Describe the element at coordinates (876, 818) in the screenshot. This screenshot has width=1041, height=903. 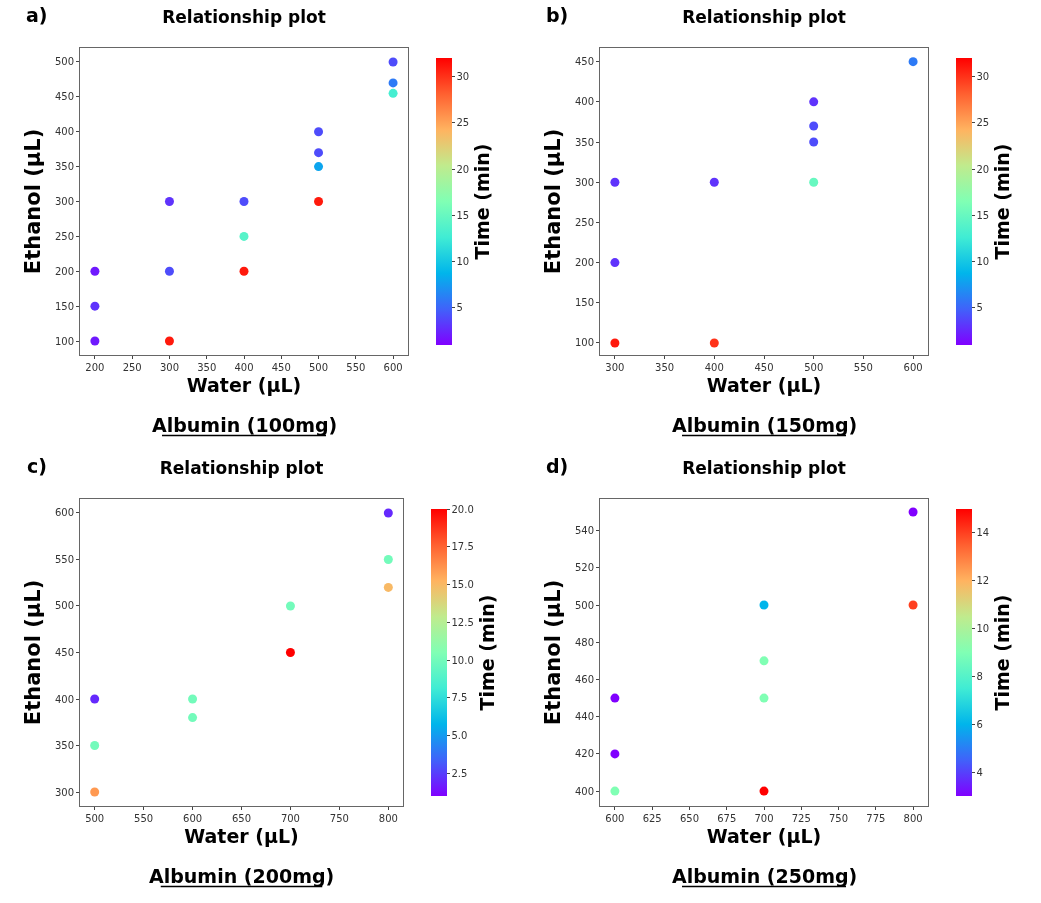
I see `x-tick-label: 775` at that location.